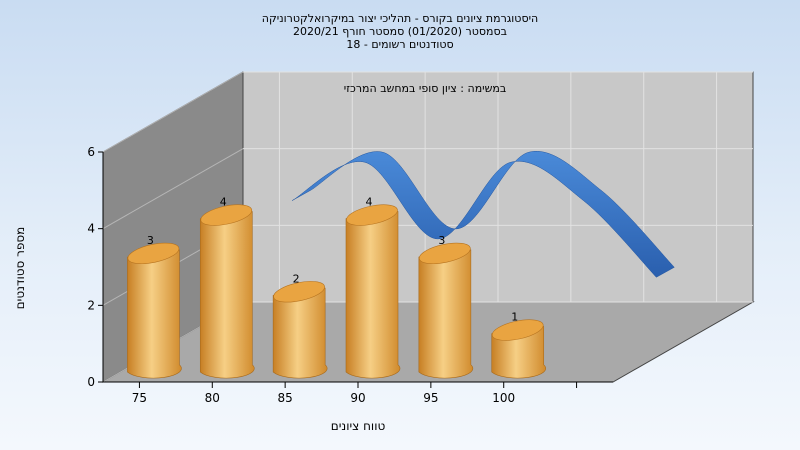 The image size is (800, 450). What do you see at coordinates (357, 398) in the screenshot?
I see `x-tick-label-3: 90` at bounding box center [357, 398].